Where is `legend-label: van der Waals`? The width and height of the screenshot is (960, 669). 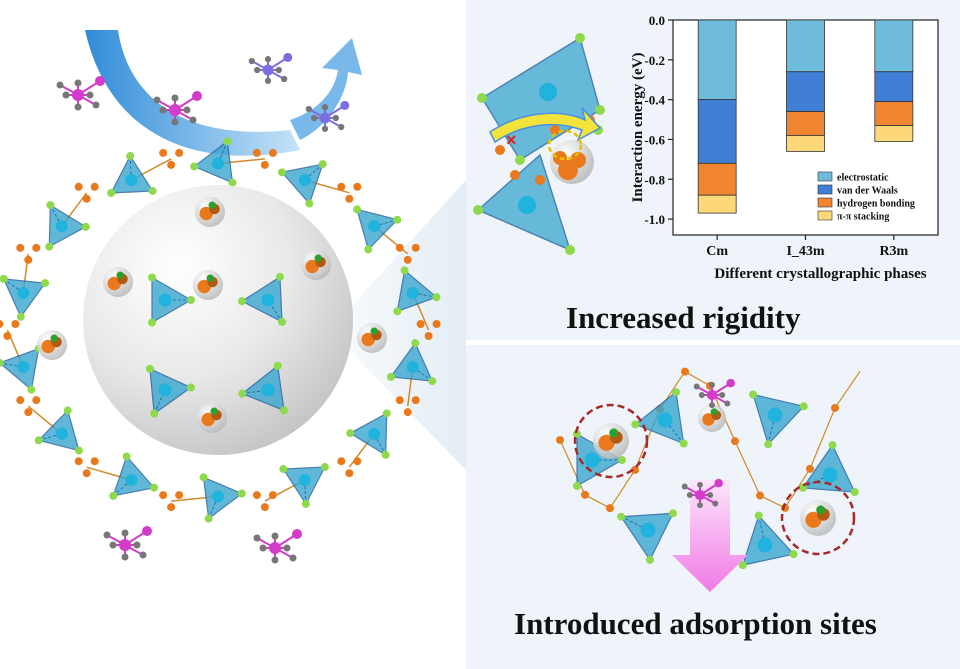 legend-label: van der Waals is located at coordinates (867, 191).